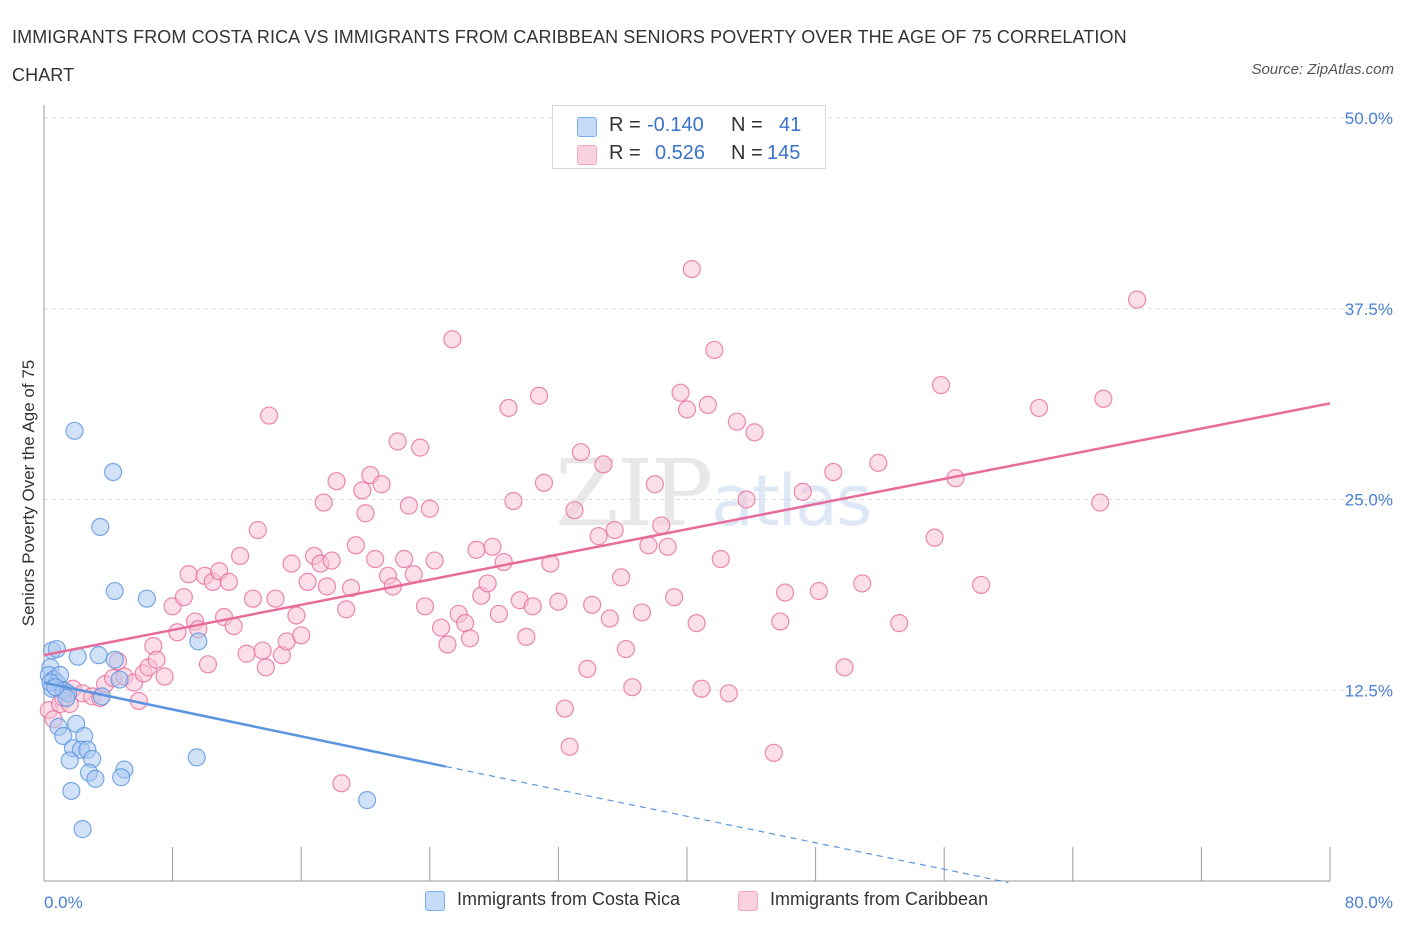 This screenshot has width=1406, height=930. Describe the element at coordinates (680, 153) in the screenshot. I see `legend-r-value: 0.526` at that location.